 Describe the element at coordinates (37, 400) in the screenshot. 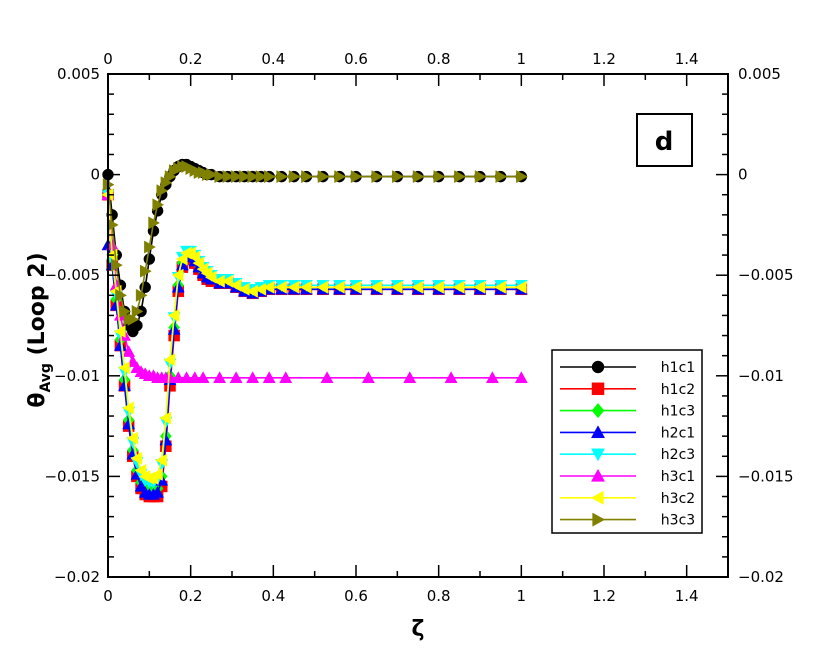

I see `y-axis-title-main: θ` at that location.